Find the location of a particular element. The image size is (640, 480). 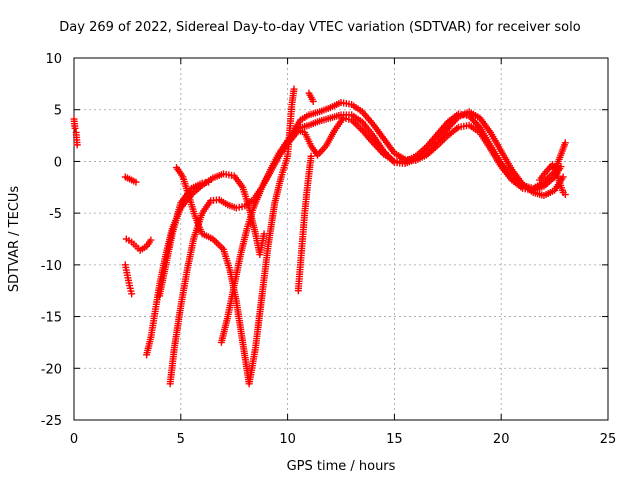

y-tick-label: 5 is located at coordinates (58, 111).